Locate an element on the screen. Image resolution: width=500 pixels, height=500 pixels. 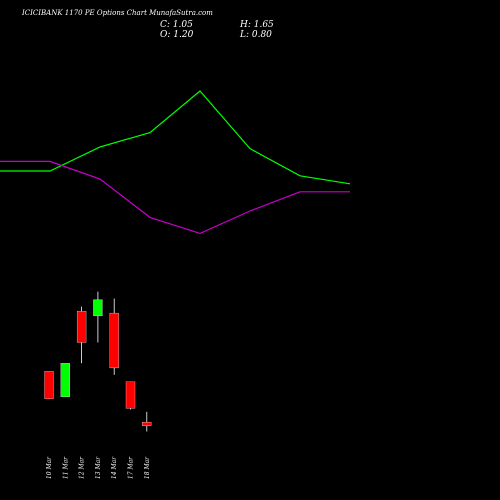
candle-13-mar is located at coordinates (98, 317).